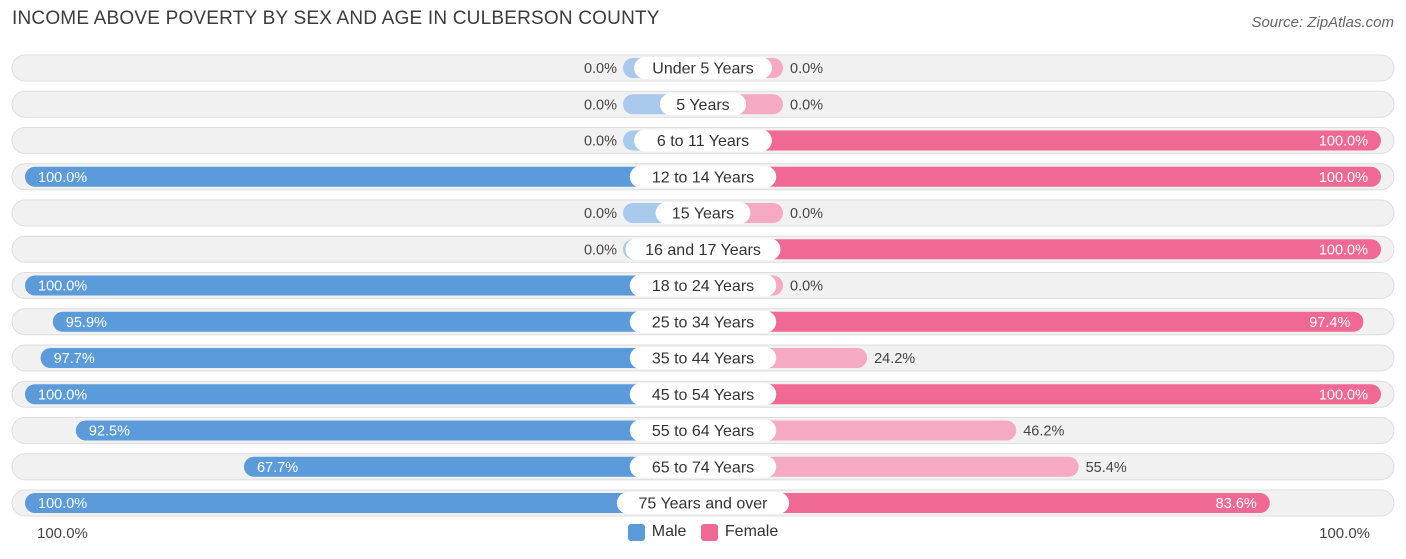 Image resolution: width=1406 pixels, height=559 pixels. I want to click on legend-swatch-female, so click(709, 532).